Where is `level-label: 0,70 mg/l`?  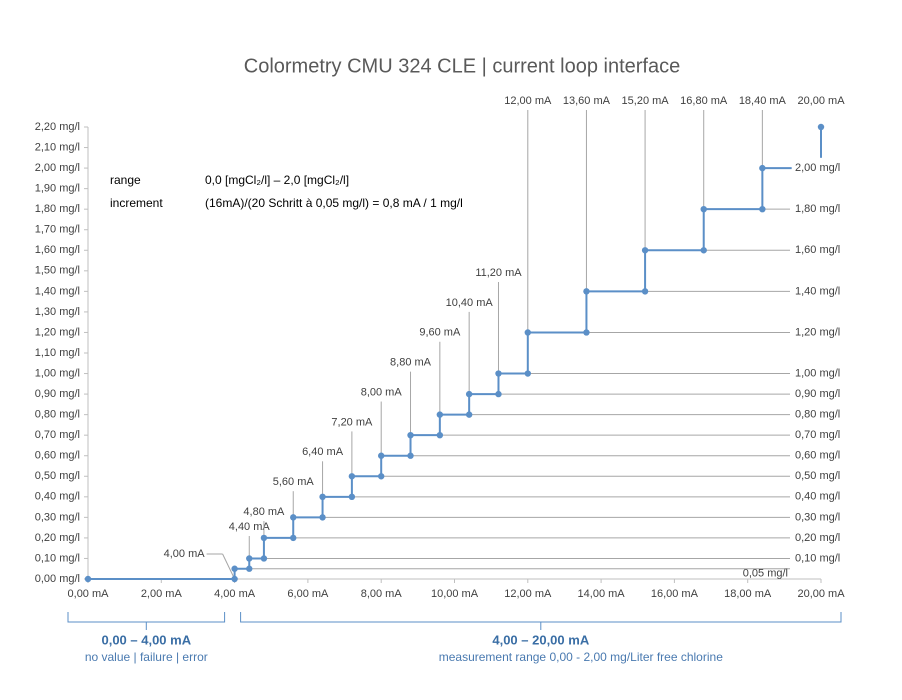 level-label: 0,70 mg/l is located at coordinates (817, 435).